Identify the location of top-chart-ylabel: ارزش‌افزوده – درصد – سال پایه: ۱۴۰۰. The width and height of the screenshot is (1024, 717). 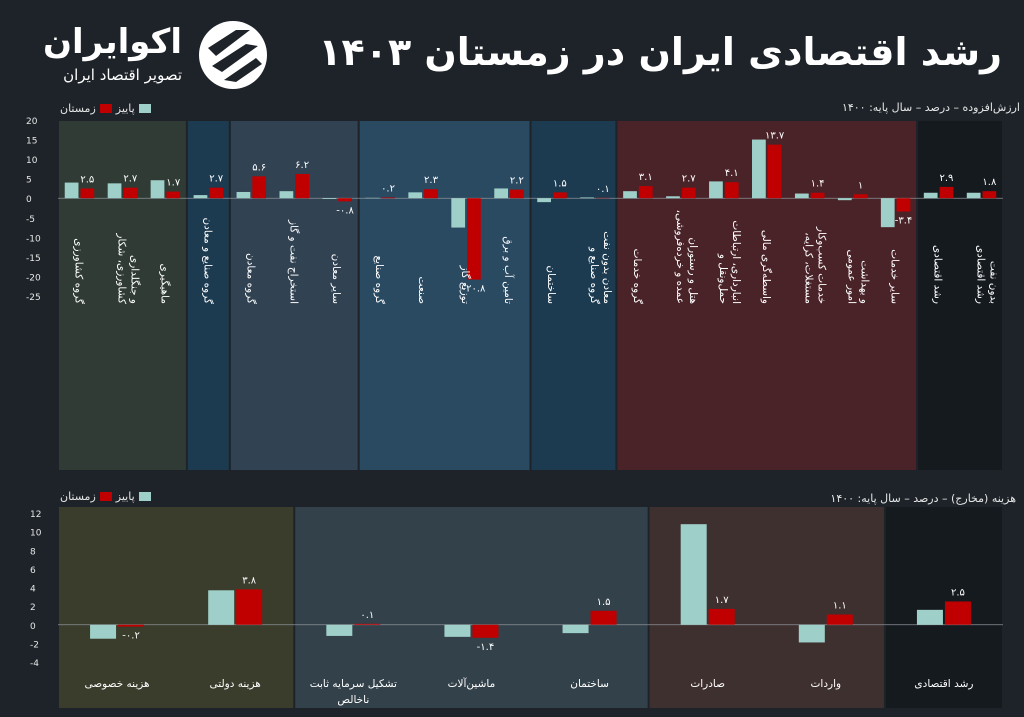
(930, 107).